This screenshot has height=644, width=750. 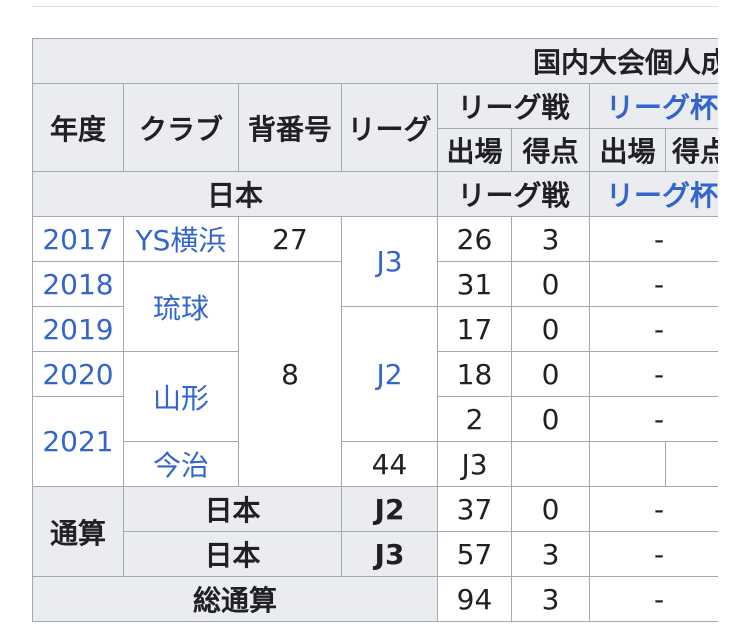 What do you see at coordinates (550, 150) in the screenshot?
I see `header-goals: 得点` at bounding box center [550, 150].